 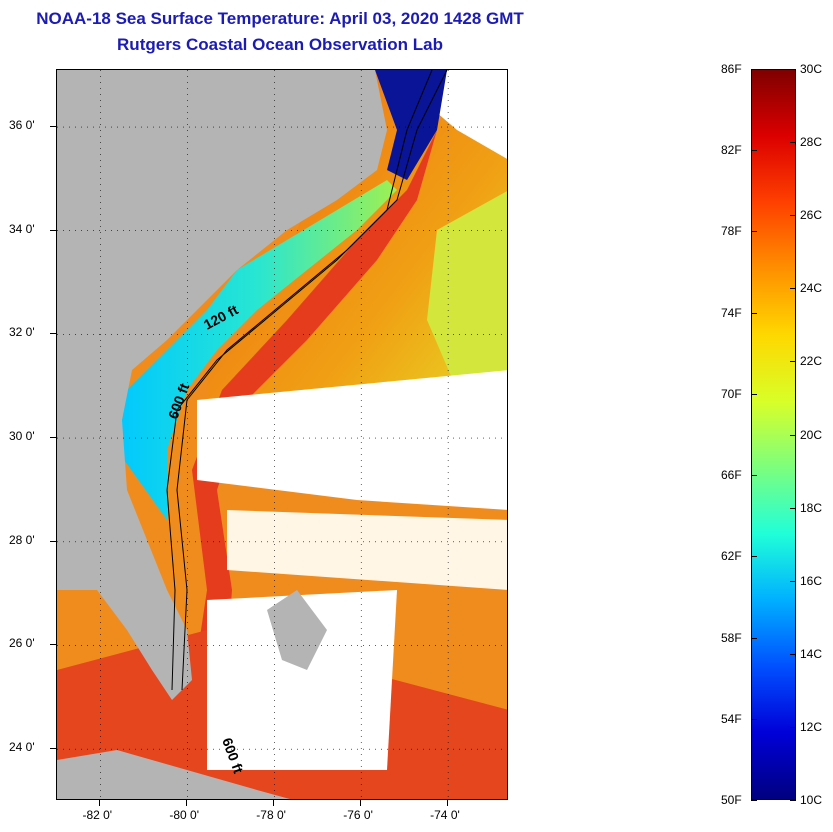 I want to click on fahrenheit-label: 66F, so click(x=731, y=475).